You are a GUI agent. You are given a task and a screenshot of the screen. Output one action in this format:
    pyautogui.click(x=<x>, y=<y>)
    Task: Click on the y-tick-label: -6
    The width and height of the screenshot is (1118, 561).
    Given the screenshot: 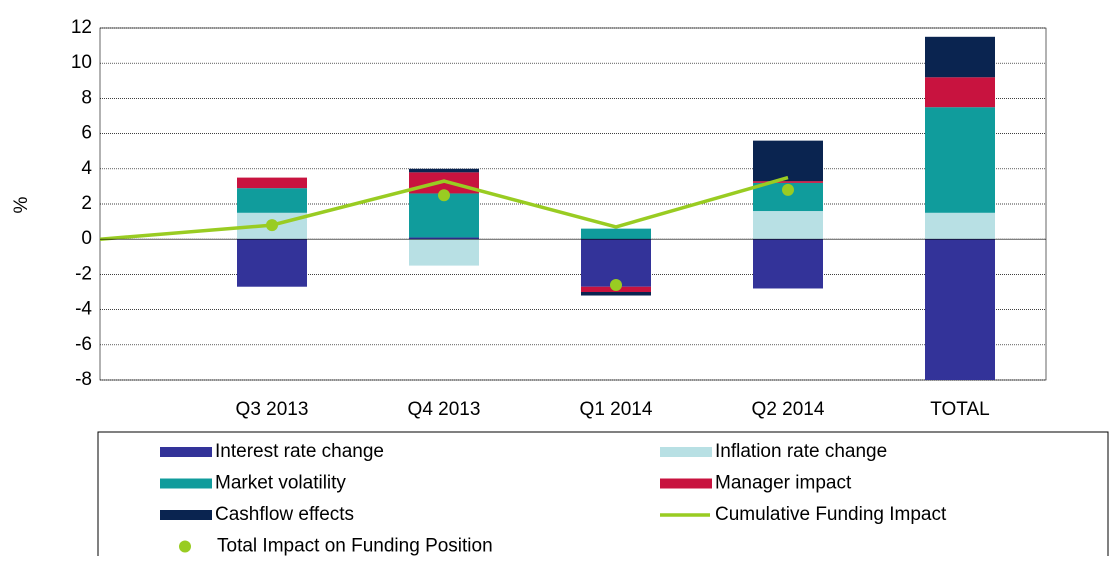 What is the action you would take?
    pyautogui.click(x=83, y=344)
    